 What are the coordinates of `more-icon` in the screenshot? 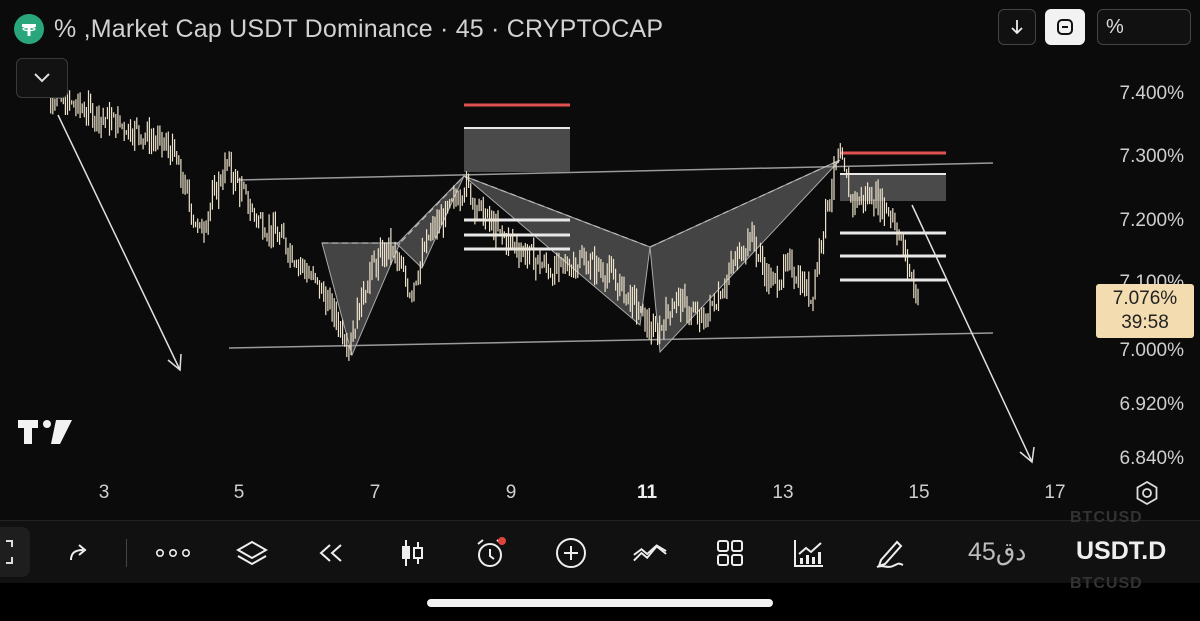 It's located at (172, 553).